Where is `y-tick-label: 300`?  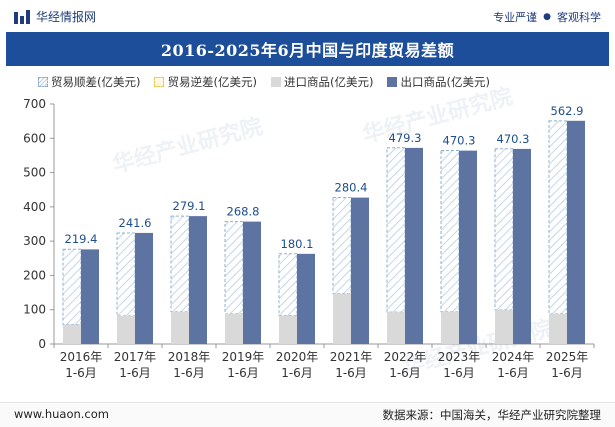 y-tick-label: 300 is located at coordinates (34, 241).